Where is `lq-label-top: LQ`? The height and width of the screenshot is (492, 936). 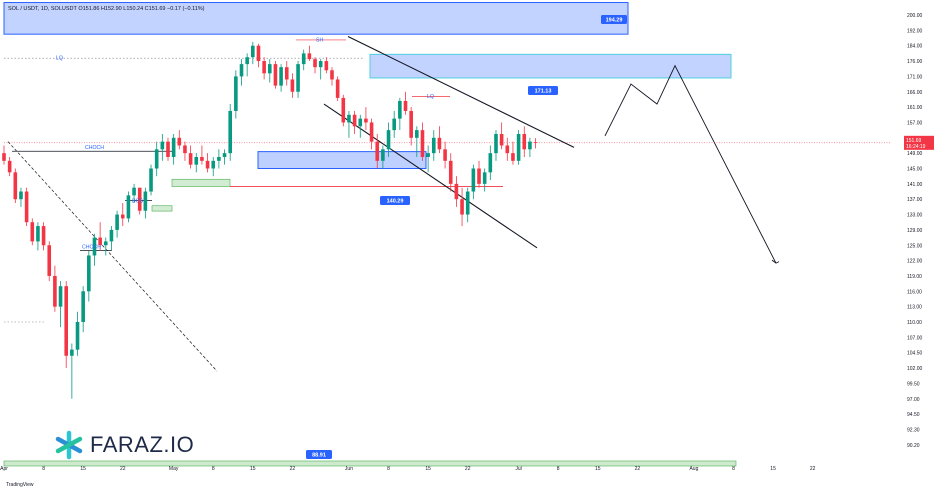
lq-label-top: LQ is located at coordinates (59, 59).